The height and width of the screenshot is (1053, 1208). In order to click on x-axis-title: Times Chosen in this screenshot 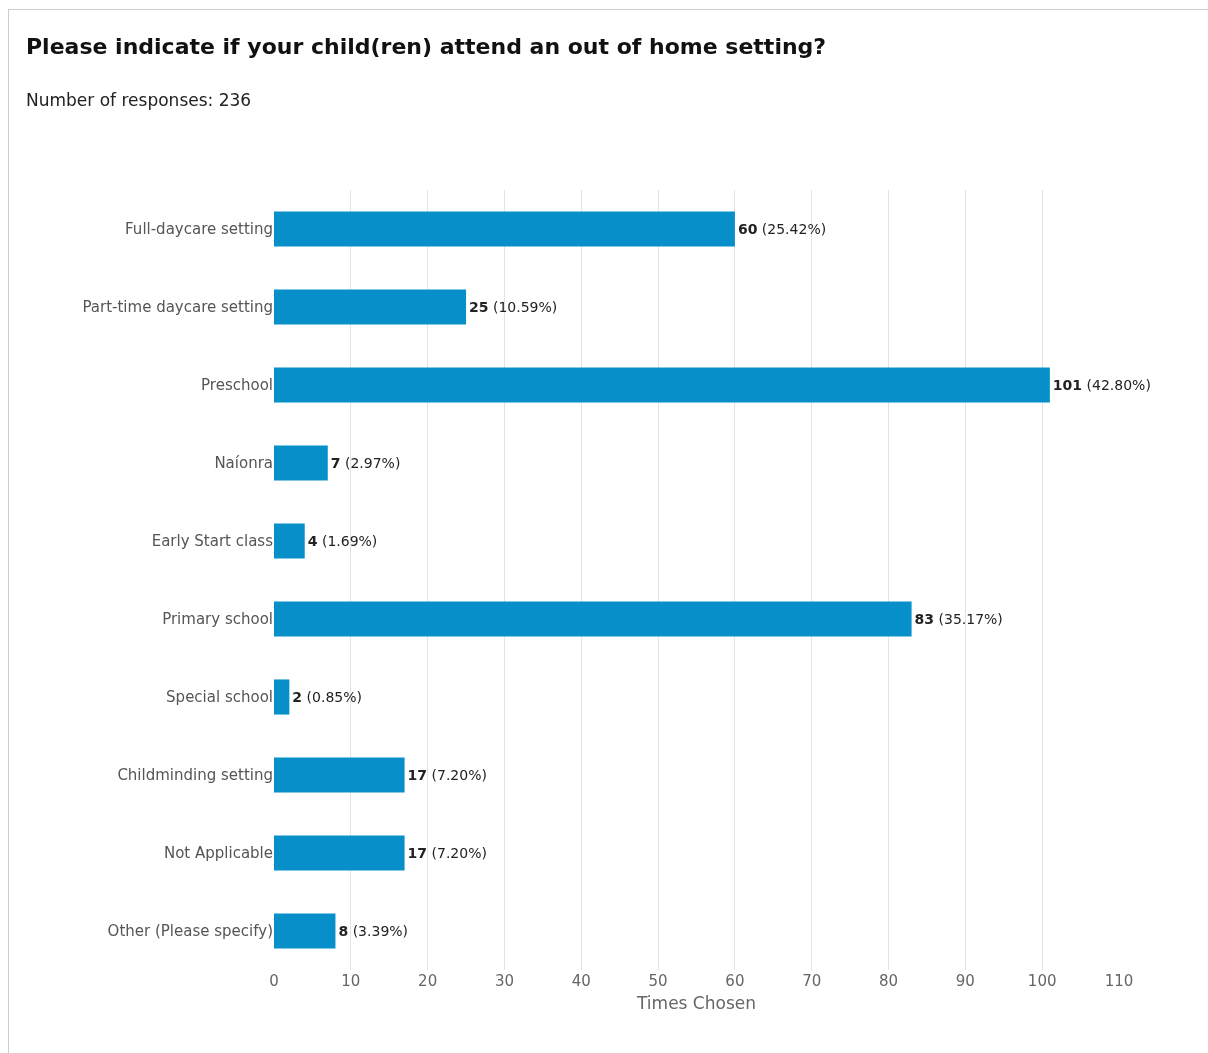, I will do `click(696, 1003)`.